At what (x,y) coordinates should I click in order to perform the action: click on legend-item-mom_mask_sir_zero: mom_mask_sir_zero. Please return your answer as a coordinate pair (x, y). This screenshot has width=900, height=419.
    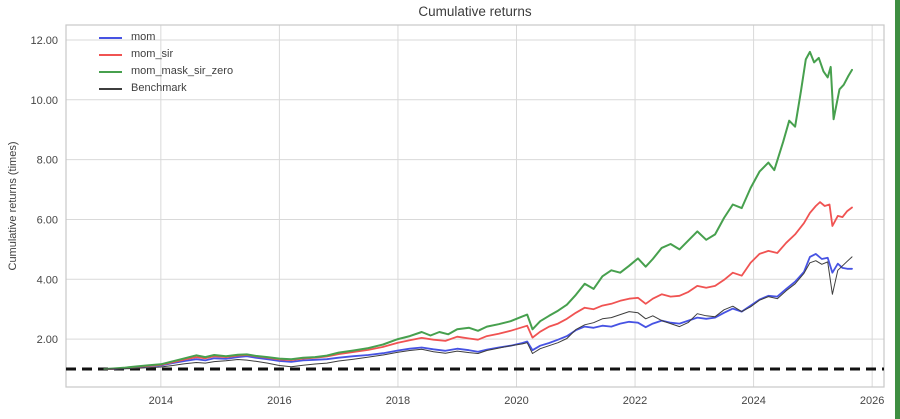
    Looking at the image, I should click on (166, 71).